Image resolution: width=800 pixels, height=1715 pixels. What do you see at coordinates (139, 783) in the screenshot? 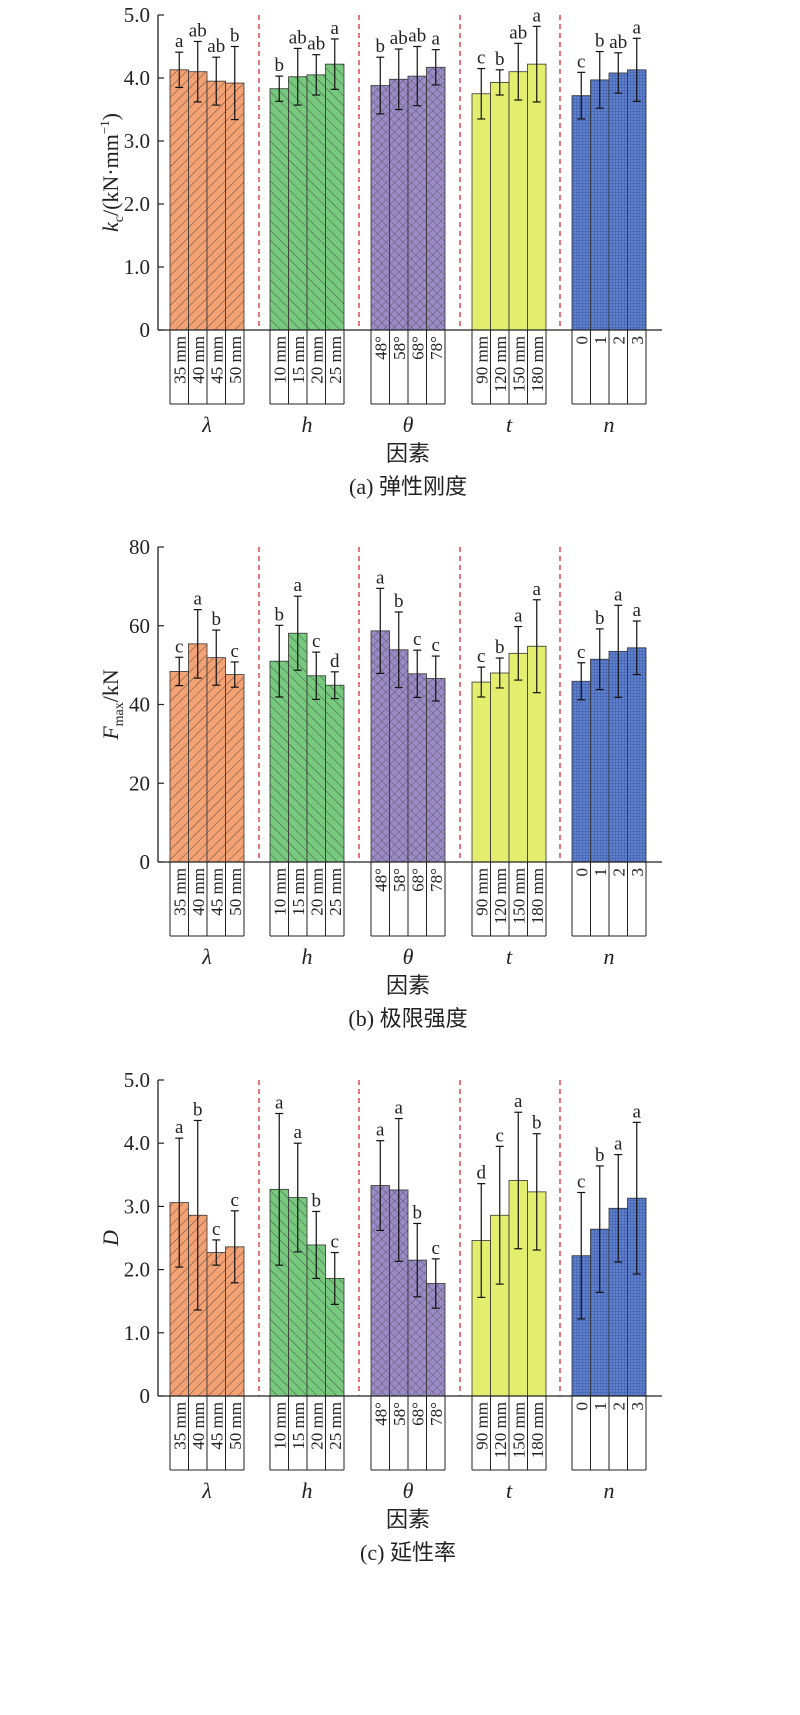
I see `y-tick-label: 20` at bounding box center [139, 783].